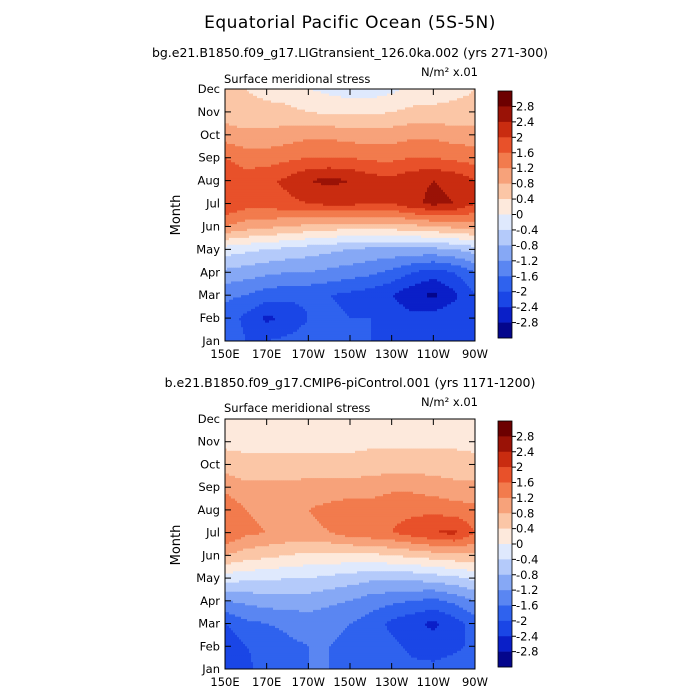 The width and height of the screenshot is (700, 700). What do you see at coordinates (297, 79) in the screenshot?
I see `panel-variable-label: Surface meridional stress` at bounding box center [297, 79].